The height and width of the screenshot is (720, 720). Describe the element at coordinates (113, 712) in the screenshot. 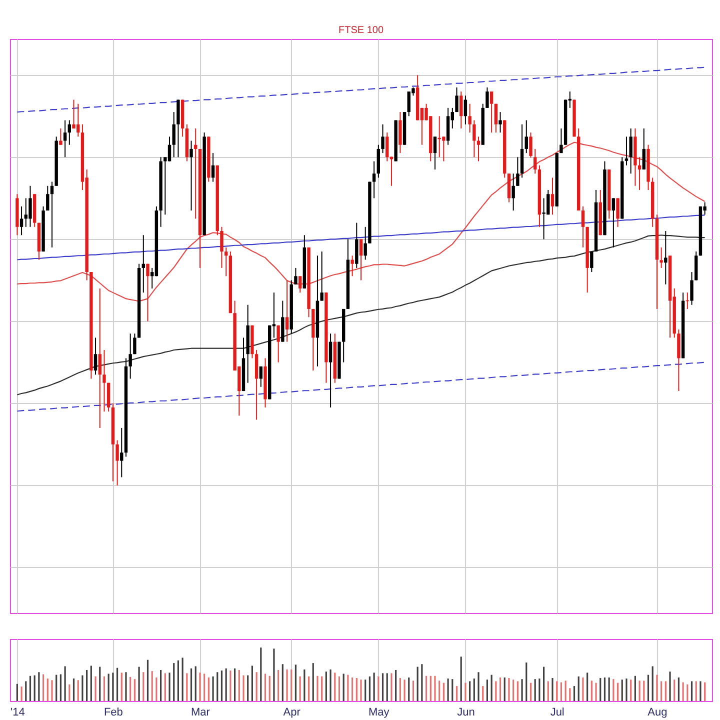

I see `x-tick-label: Feb` at that location.